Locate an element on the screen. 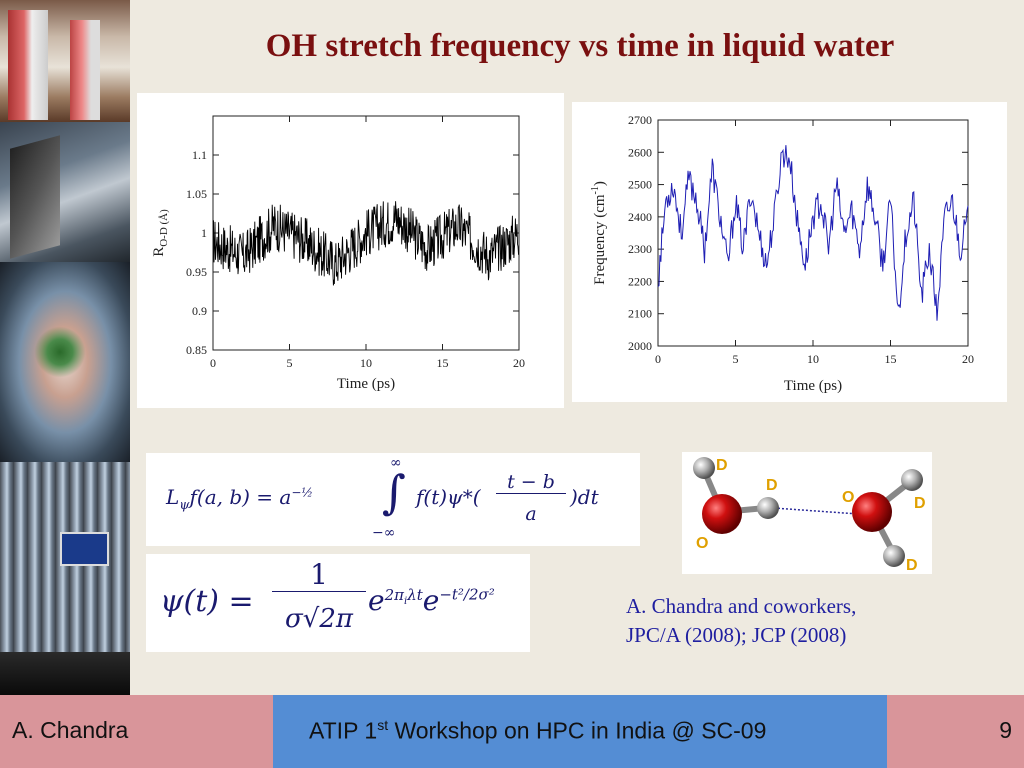 This screenshot has height=768, width=1024. y-tick-label: 1.05 is located at coordinates (196, 194).